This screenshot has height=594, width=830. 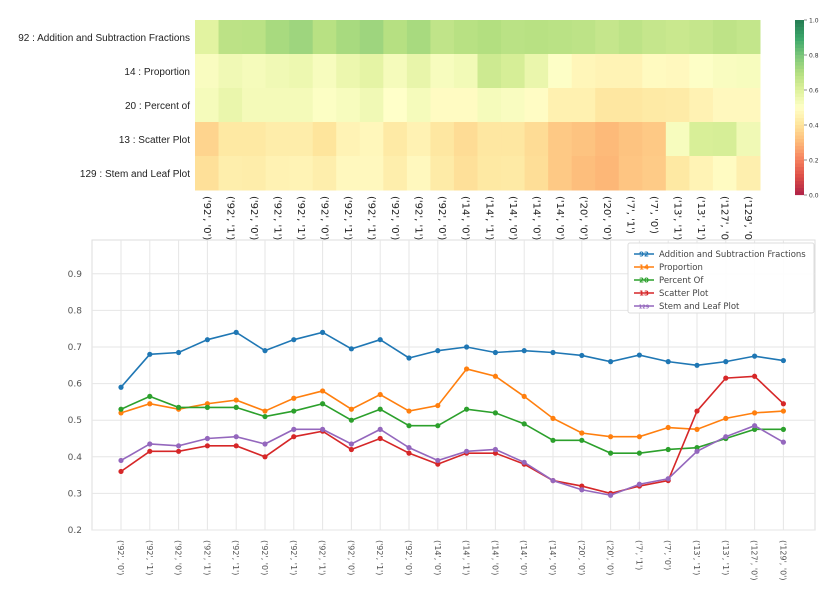 I want to click on x-tick-label: ('20', '0'), so click(x=581, y=557).